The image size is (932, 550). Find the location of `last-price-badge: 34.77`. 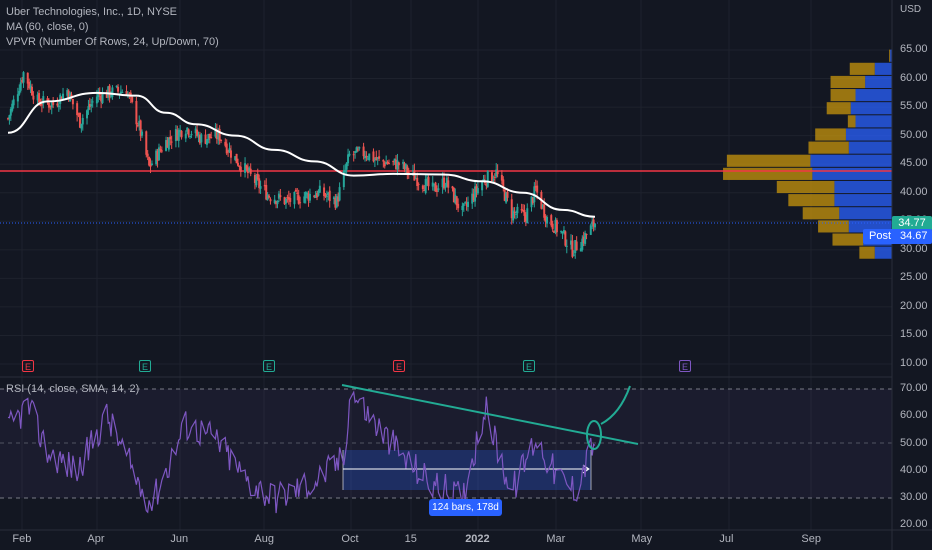

last-price-badge: 34.77 is located at coordinates (912, 223).